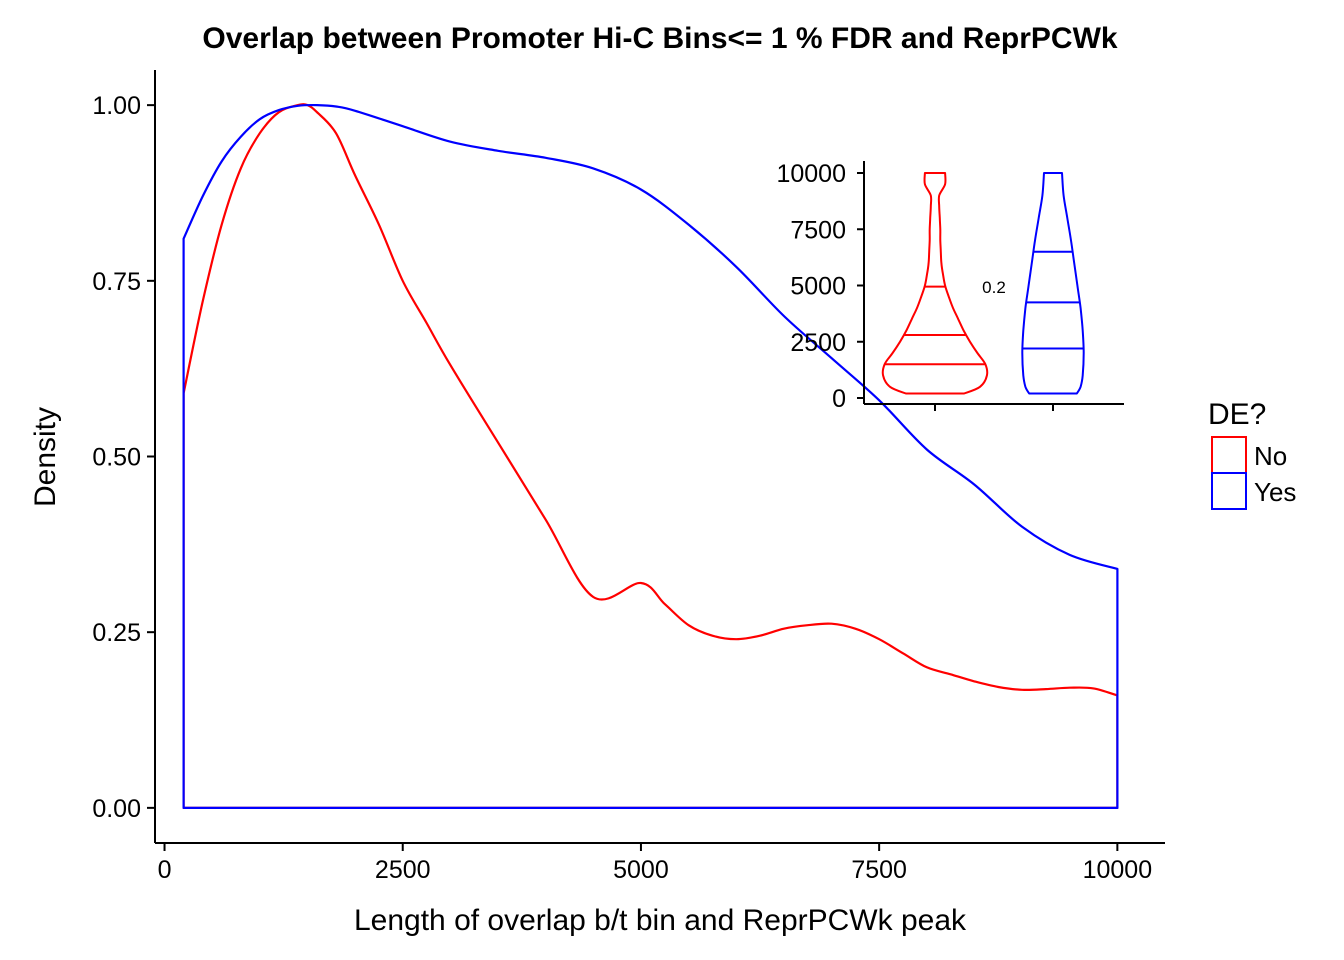  Describe the element at coordinates (116, 633) in the screenshot. I see `y-tick-label: 0.25` at that location.